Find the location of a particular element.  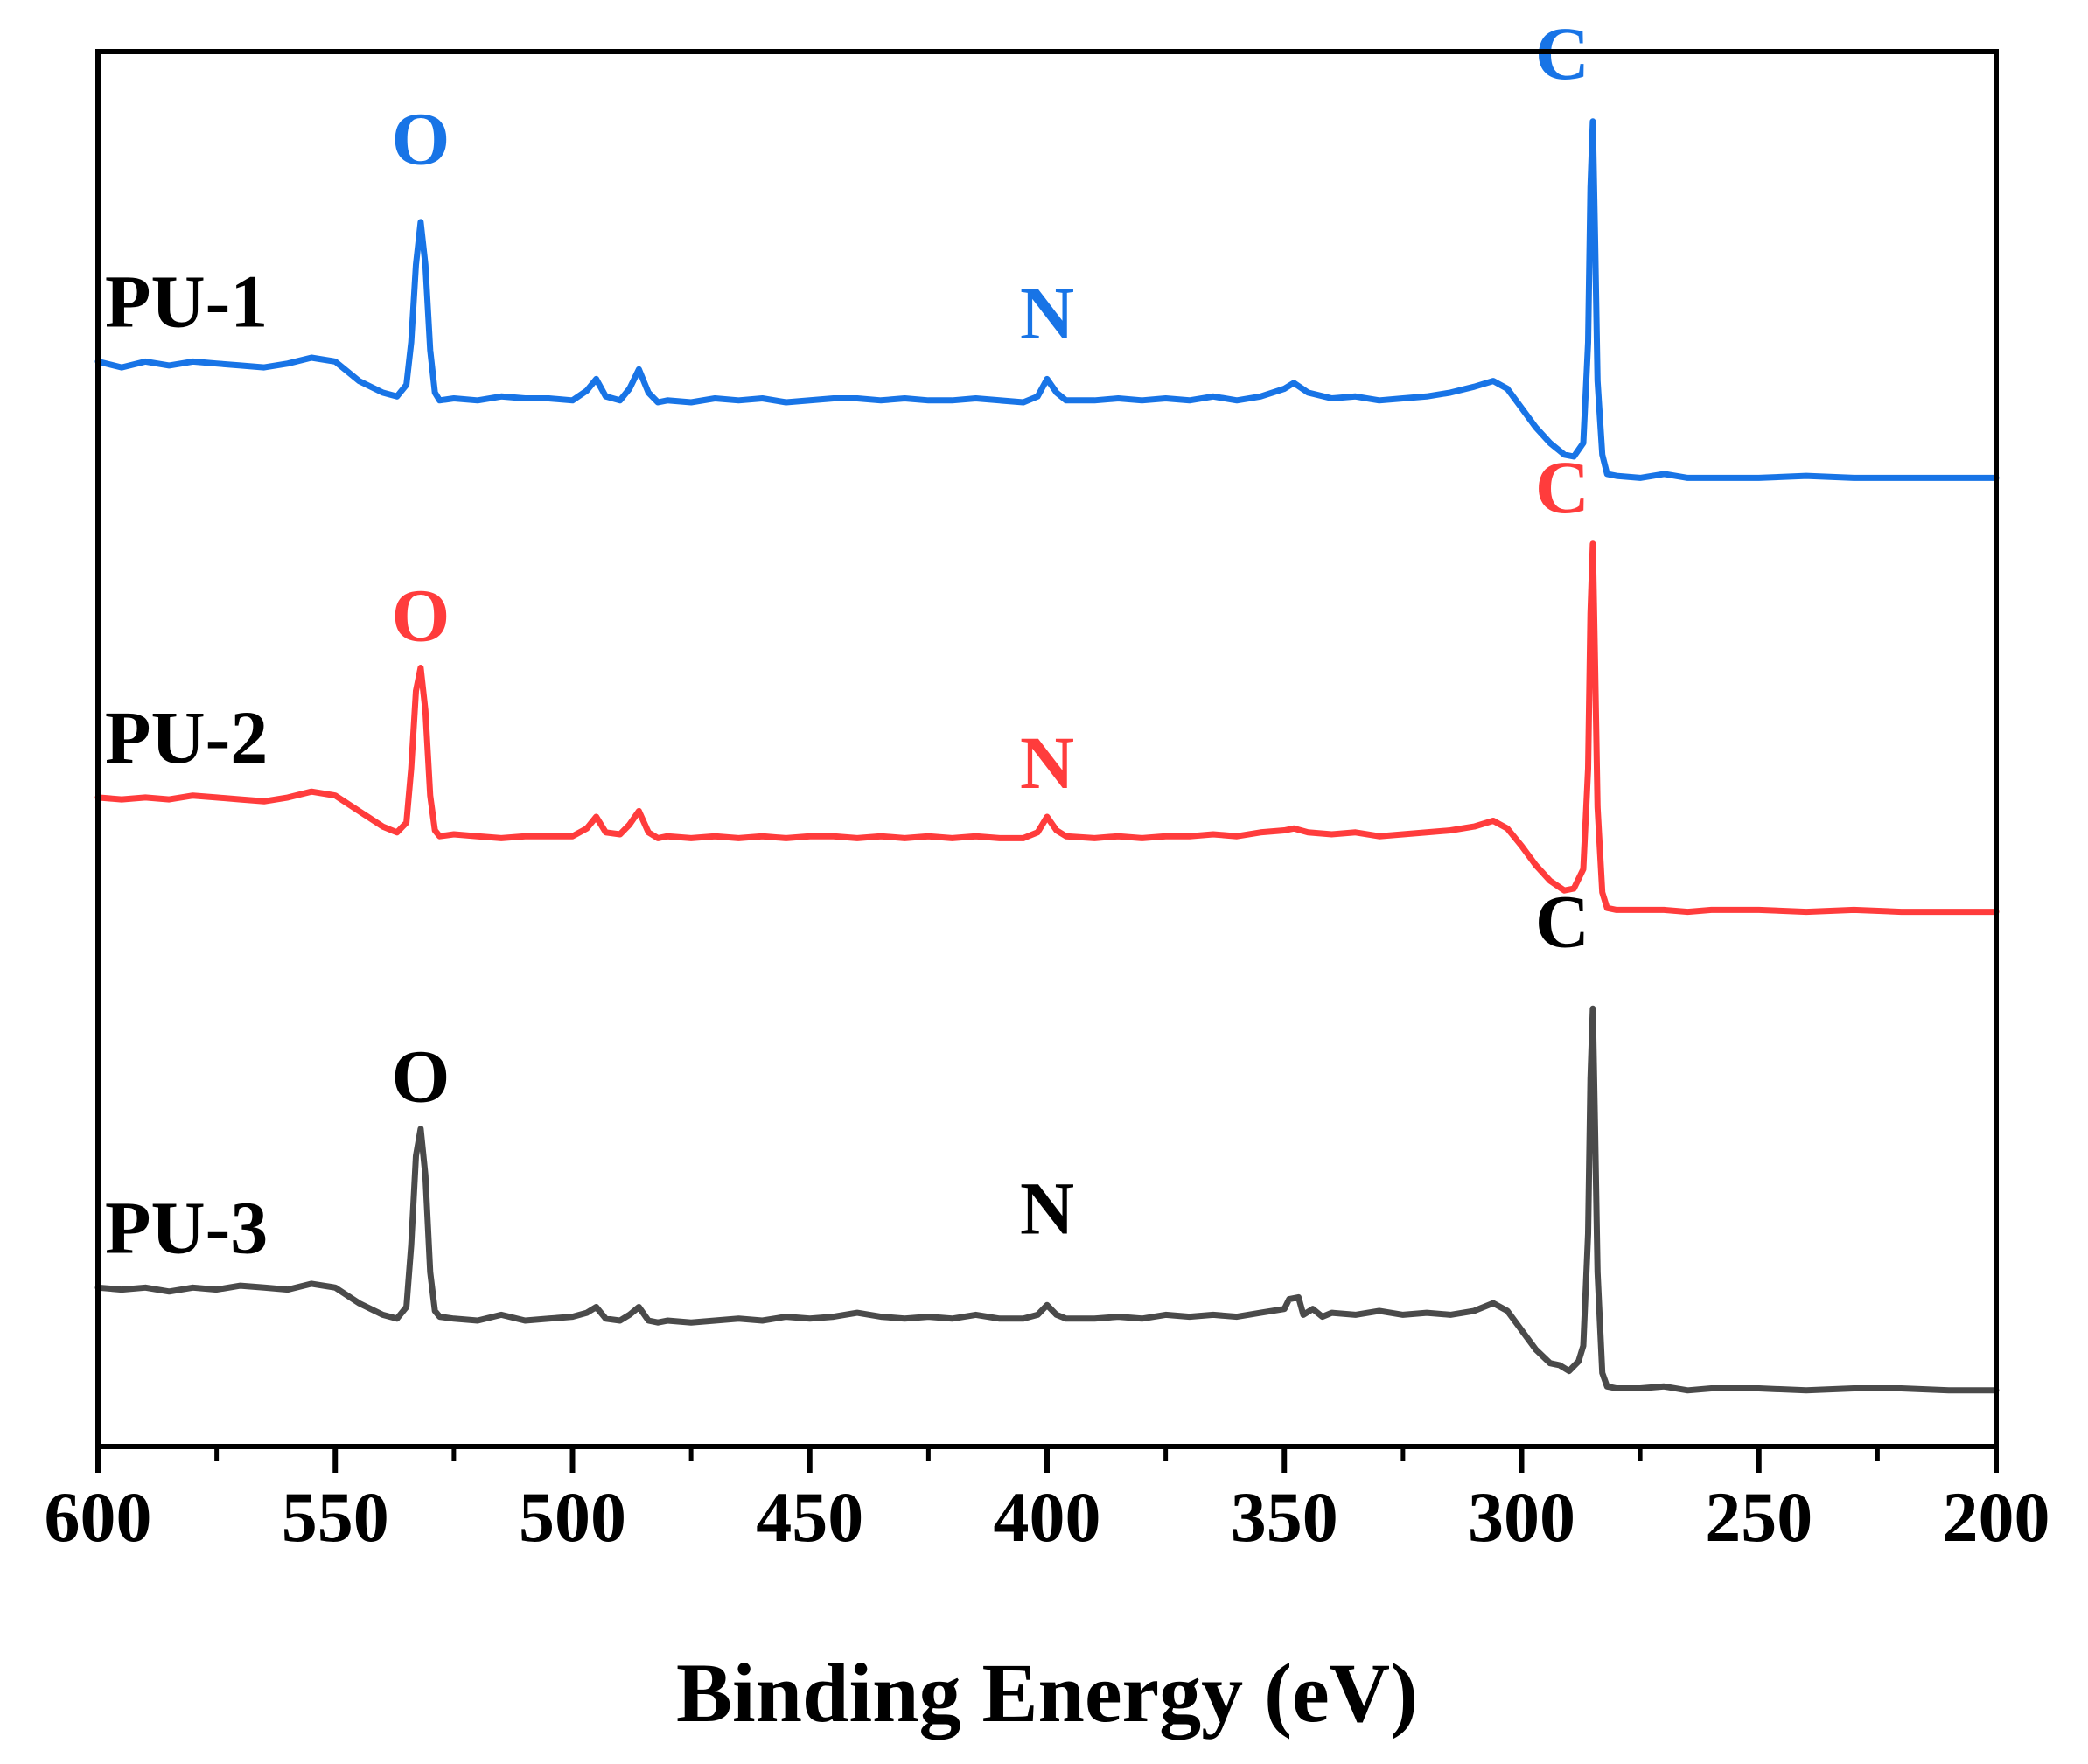

series-label: PU-2 is located at coordinates (187, 737).